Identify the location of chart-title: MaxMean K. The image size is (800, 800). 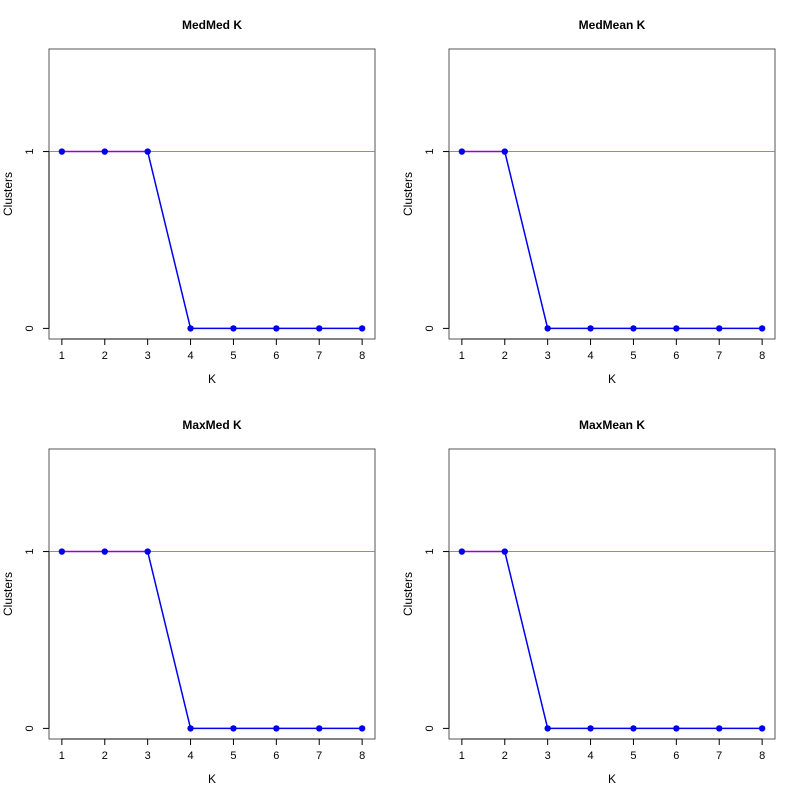
(612, 425).